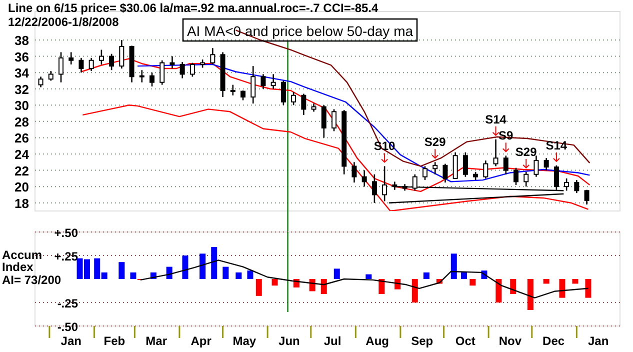  Describe the element at coordinates (598, 341) in the screenshot. I see `x-tick-label: Jan` at that location.